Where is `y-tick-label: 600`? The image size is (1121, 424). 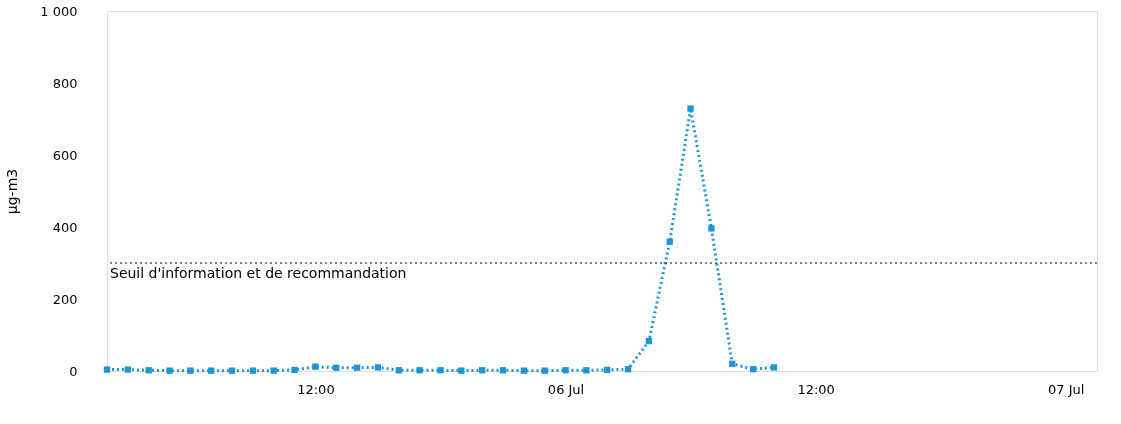
y-tick-label: 600 is located at coordinates (65, 155).